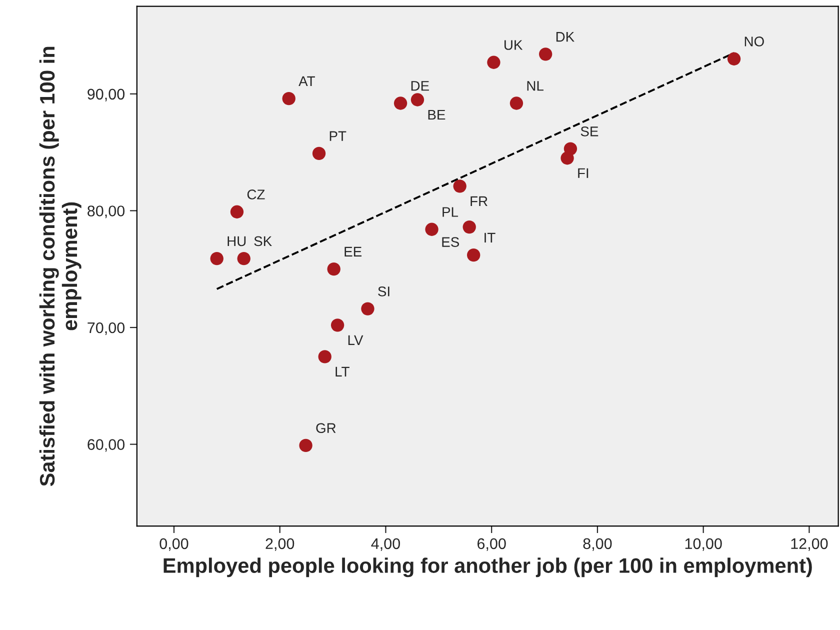 Image resolution: width=840 pixels, height=630 pixels. What do you see at coordinates (490, 237) in the screenshot?
I see `annotation: IT` at bounding box center [490, 237].